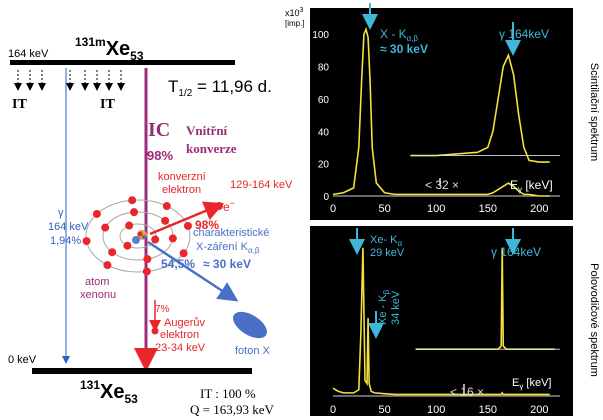 The image size is (603, 420). What do you see at coordinates (594, 112) in the screenshot?
I see `scint-side-label: Scintilační spektrum` at bounding box center [594, 112].